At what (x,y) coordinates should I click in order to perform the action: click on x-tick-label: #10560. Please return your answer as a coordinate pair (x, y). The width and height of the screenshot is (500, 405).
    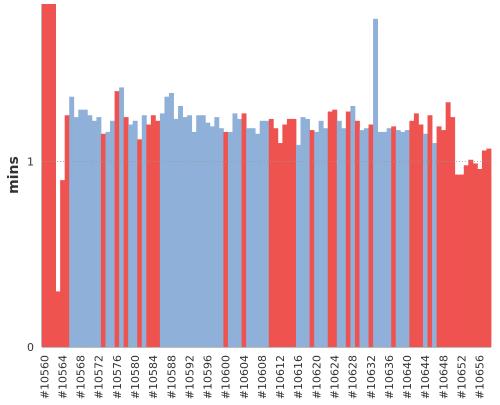
    Looking at the image, I should click on (44, 377).